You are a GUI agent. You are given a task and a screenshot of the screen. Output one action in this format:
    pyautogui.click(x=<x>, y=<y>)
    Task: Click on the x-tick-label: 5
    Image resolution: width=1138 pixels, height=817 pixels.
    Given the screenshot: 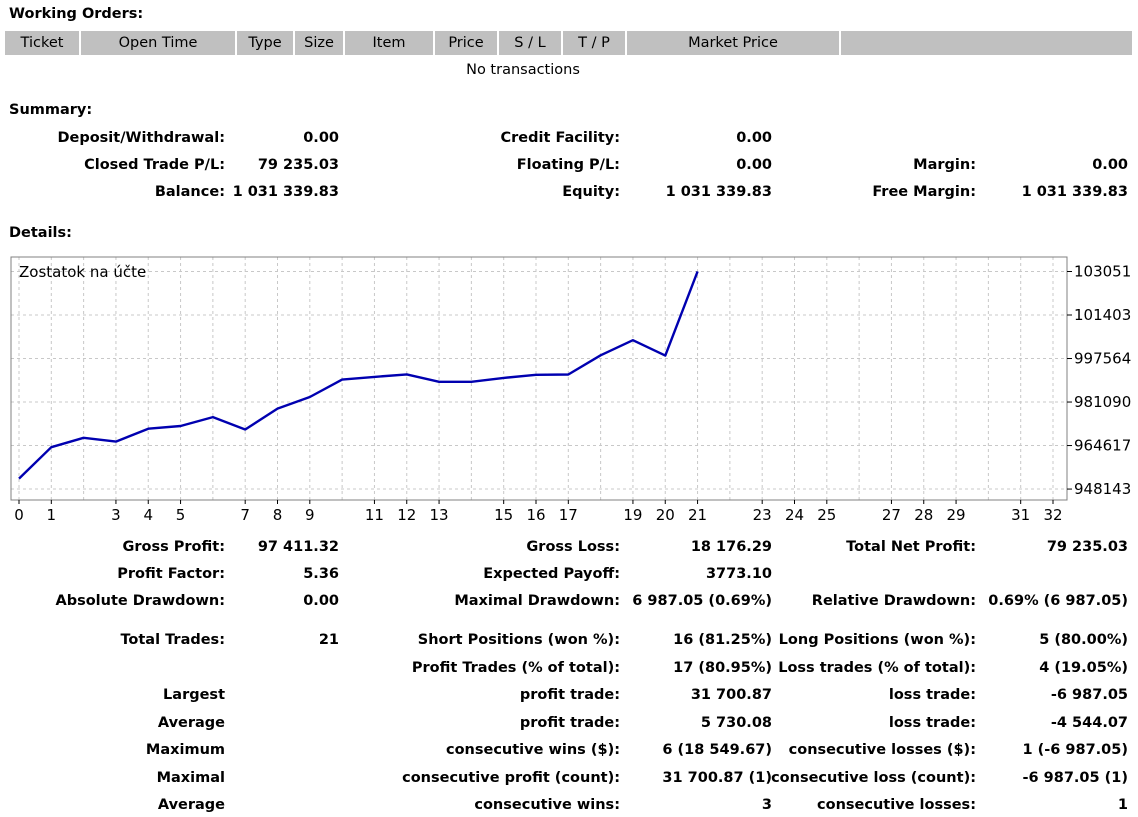 What is the action you would take?
    pyautogui.click(x=181, y=515)
    